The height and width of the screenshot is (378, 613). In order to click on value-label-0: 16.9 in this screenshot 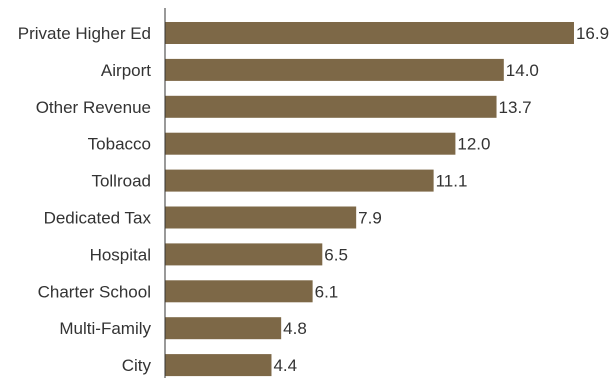, I will do `click(592, 33)`.